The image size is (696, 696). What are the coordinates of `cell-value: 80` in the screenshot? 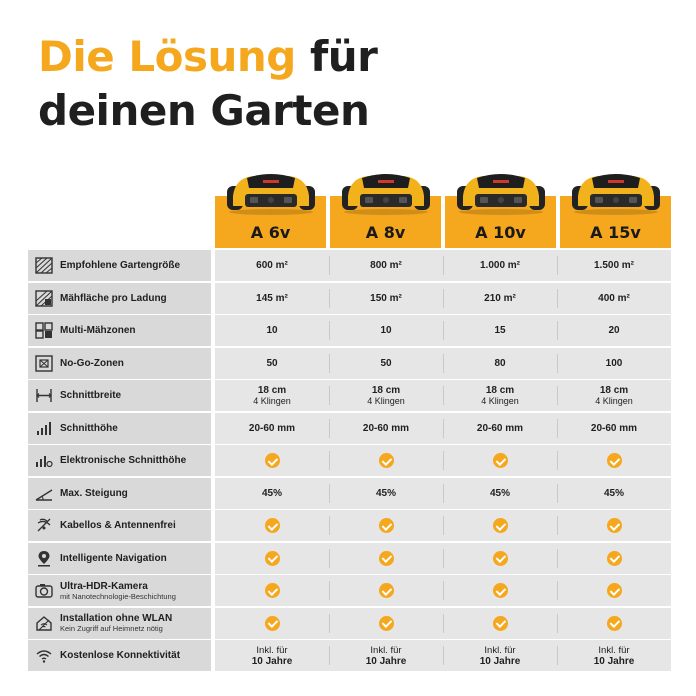 It's located at (500, 363).